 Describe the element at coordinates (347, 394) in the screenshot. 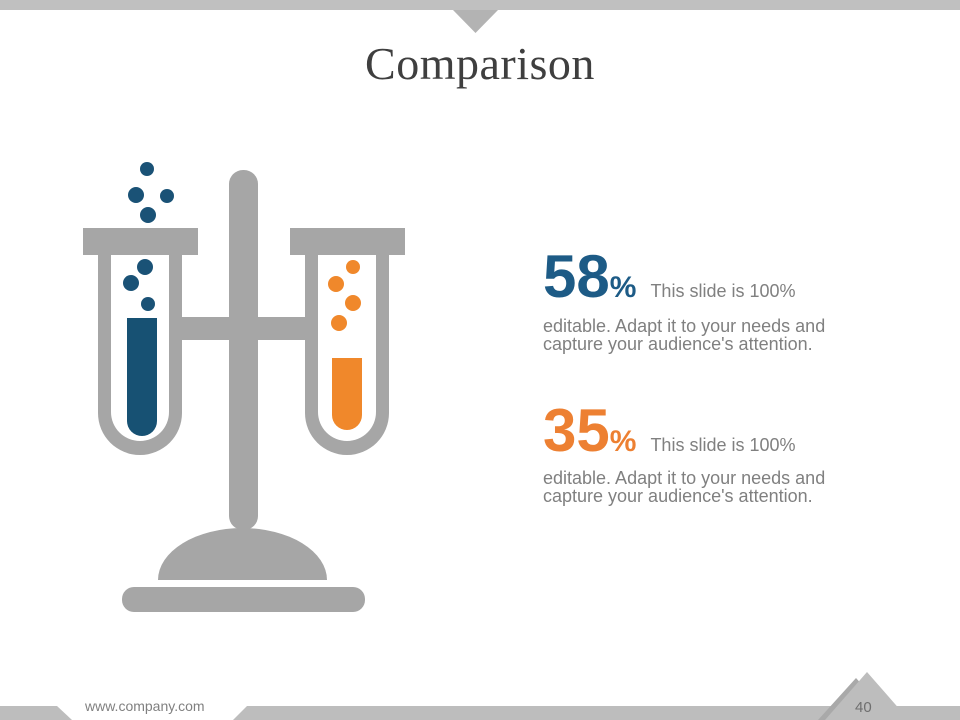

I see `right-tube-liquid-orange` at that location.